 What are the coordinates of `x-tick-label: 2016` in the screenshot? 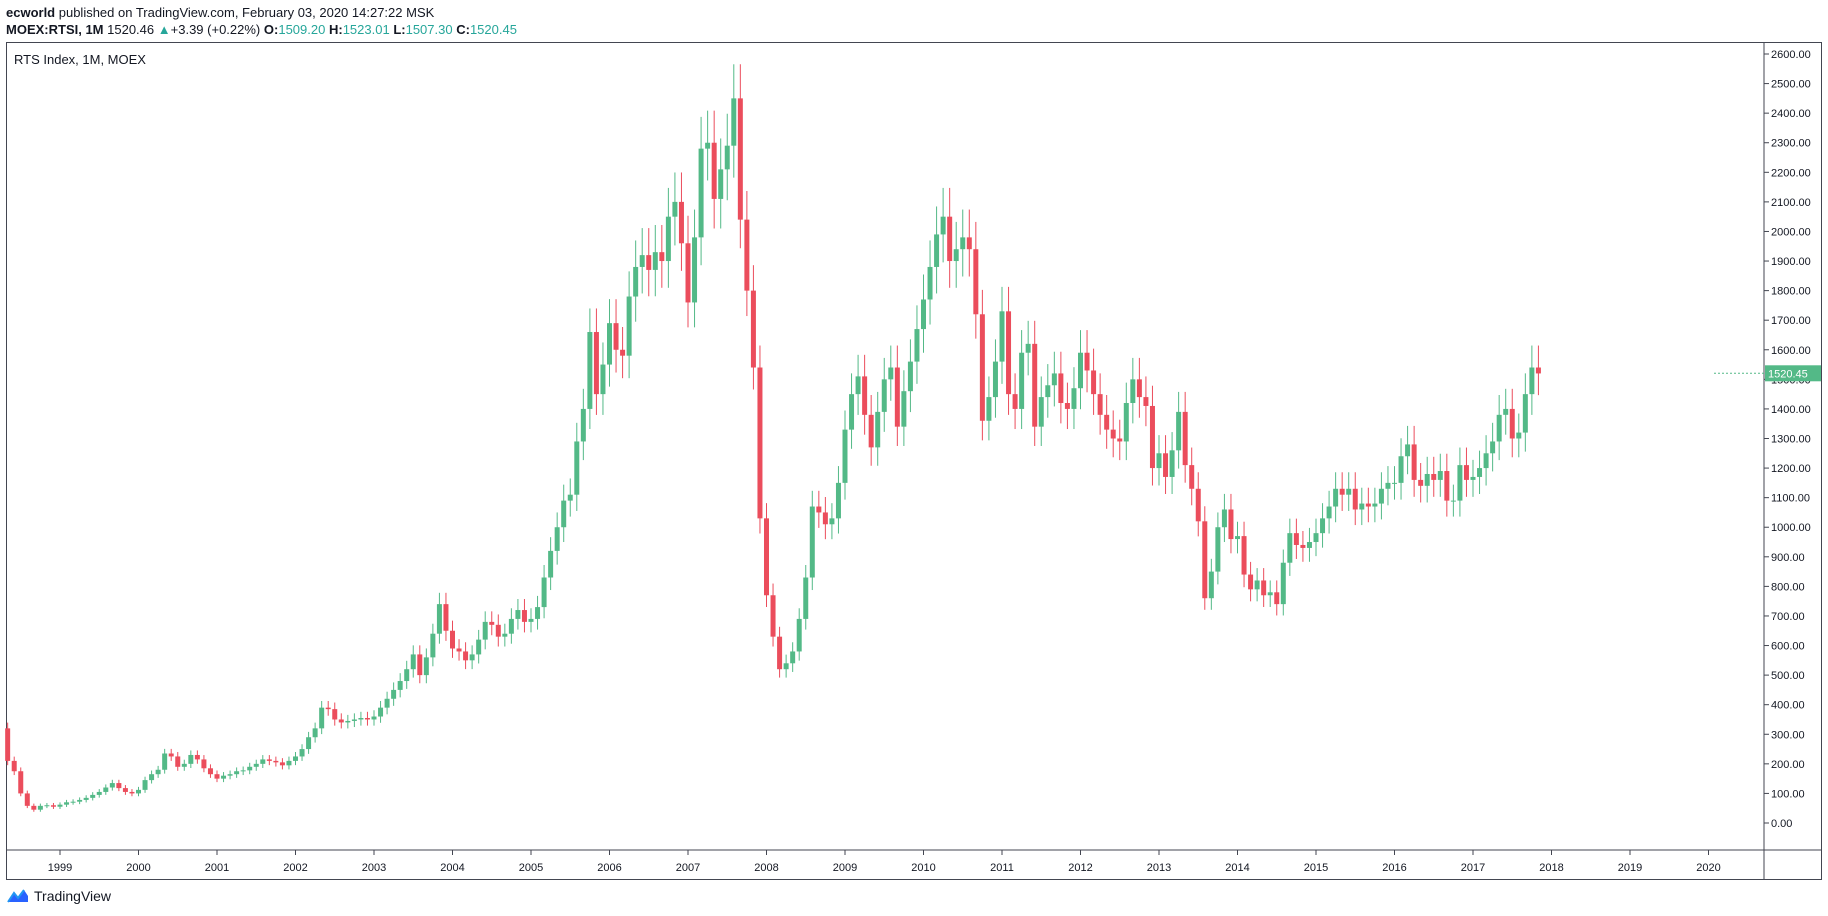 It's located at (1394, 868).